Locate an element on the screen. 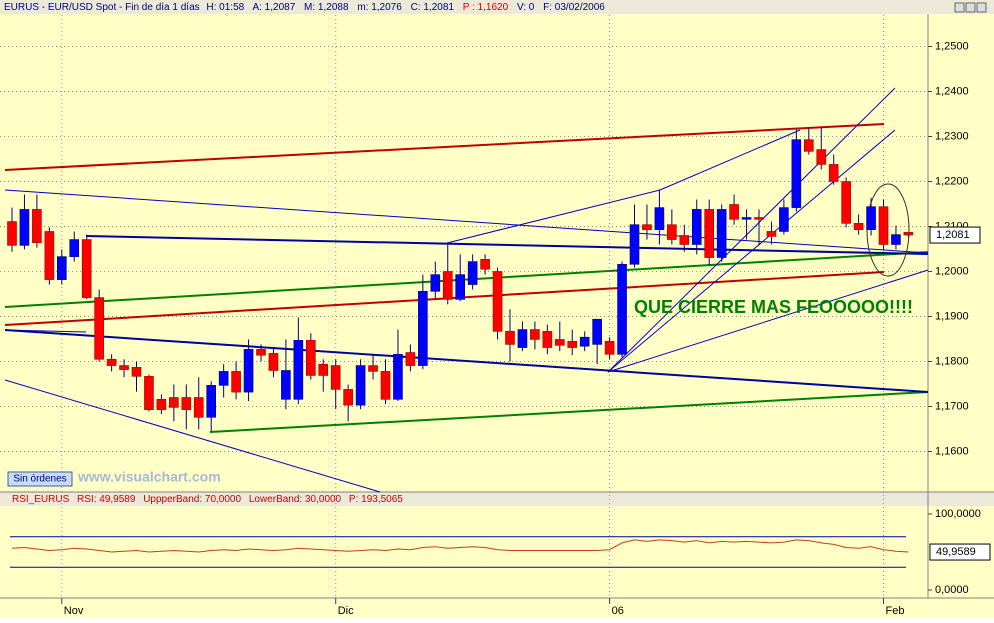  y-tick-label: 1,2300 is located at coordinates (952, 136).